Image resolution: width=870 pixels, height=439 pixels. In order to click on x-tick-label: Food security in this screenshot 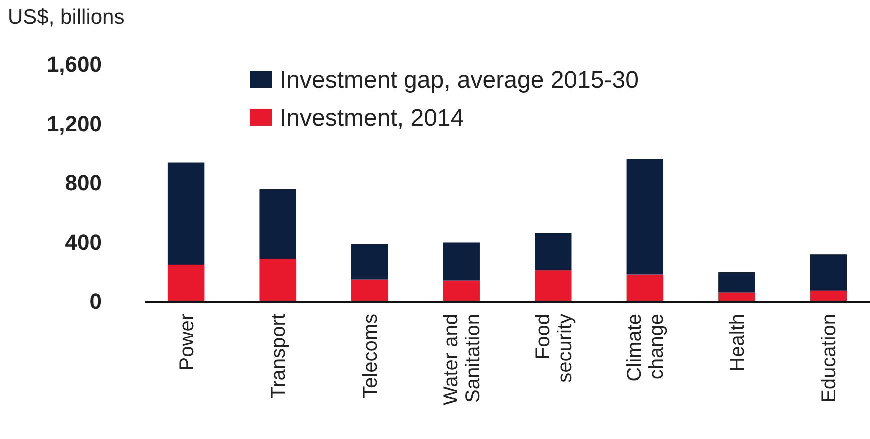, I will do `click(554, 348)`.